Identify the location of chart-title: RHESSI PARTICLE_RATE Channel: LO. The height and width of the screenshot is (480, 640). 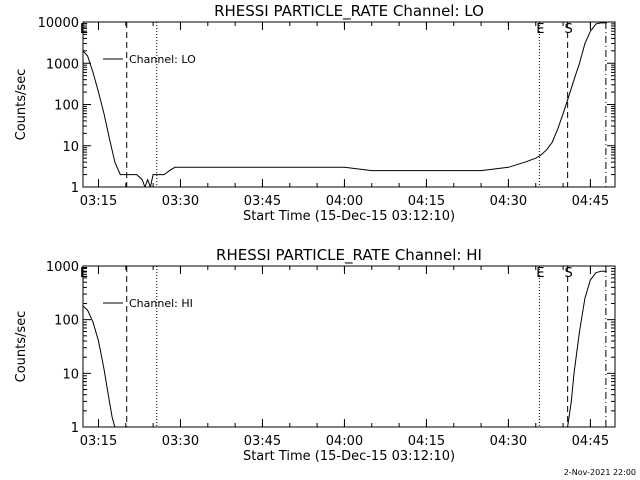
(349, 11).